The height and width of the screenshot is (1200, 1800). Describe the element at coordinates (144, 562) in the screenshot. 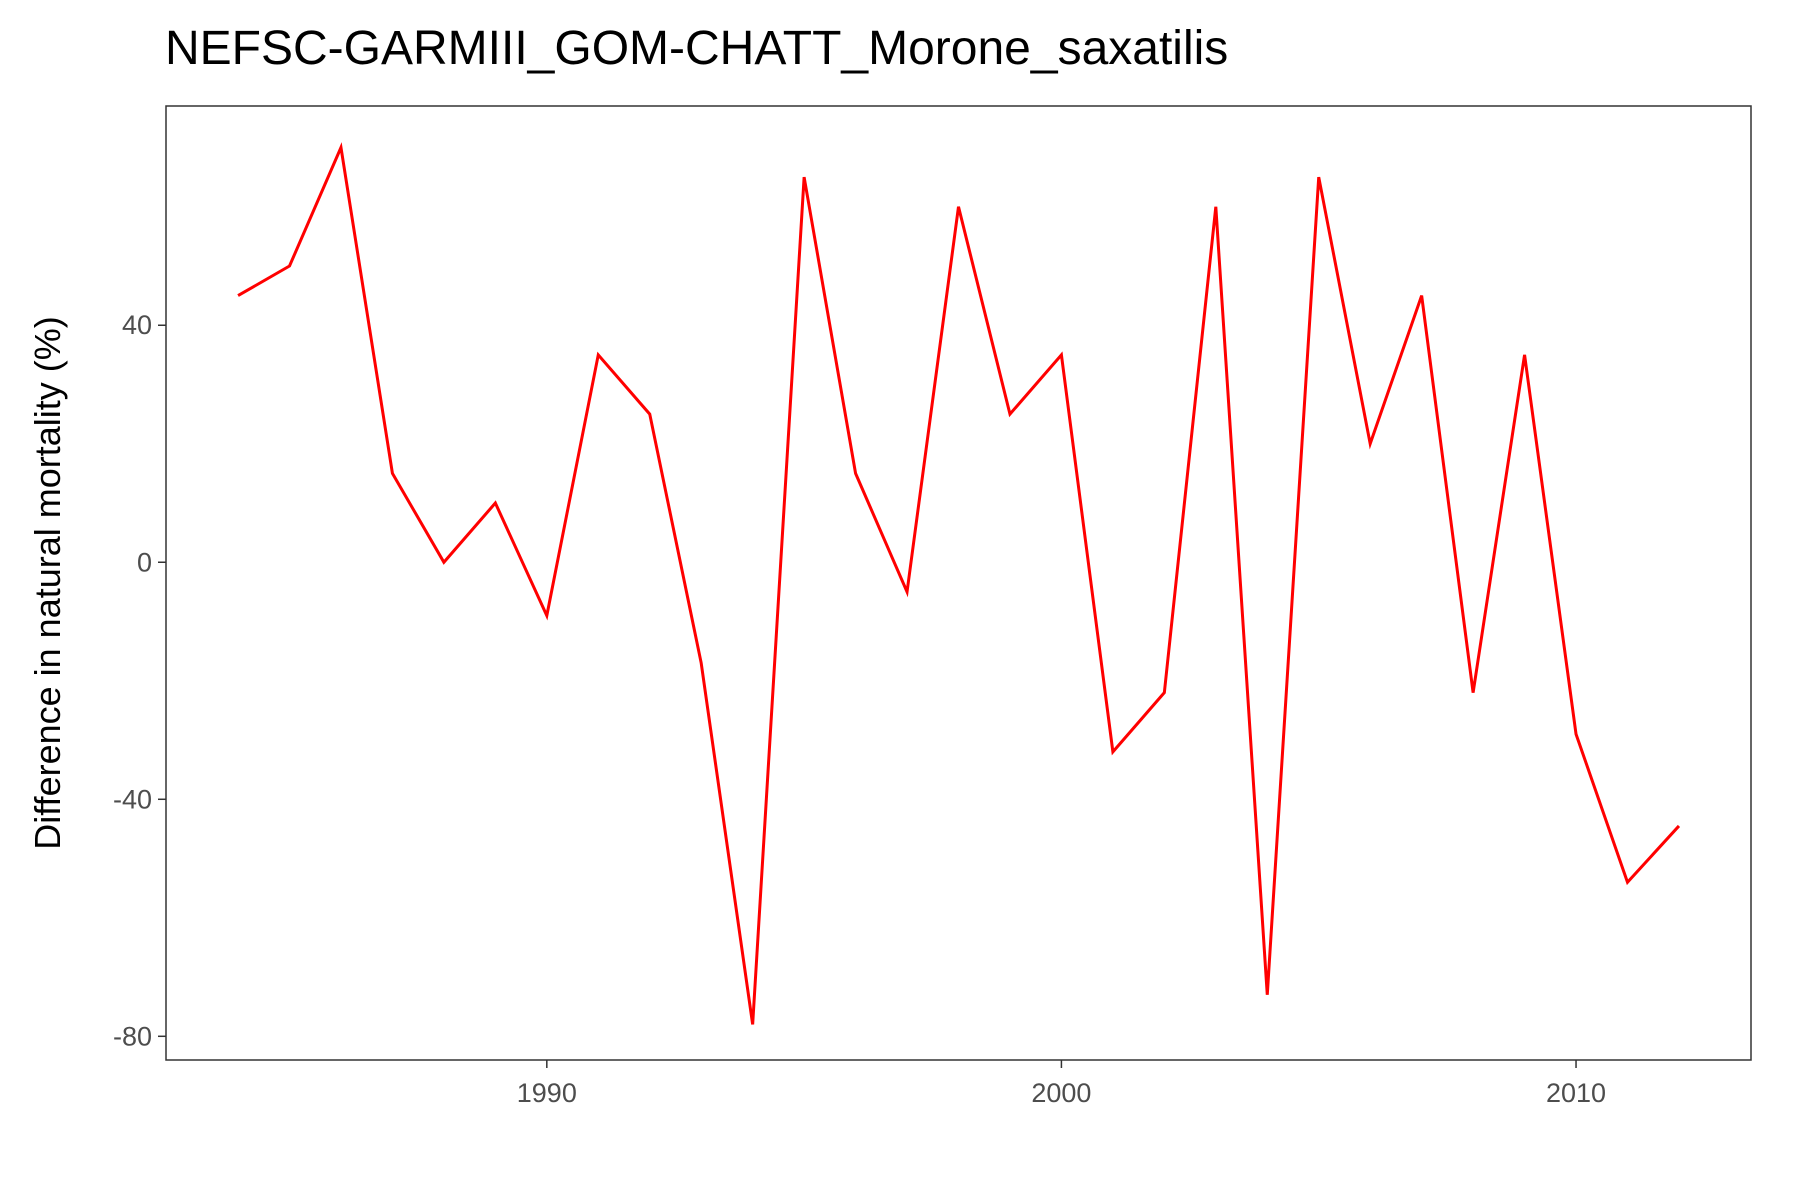

I see `y-tick-label: 0` at that location.